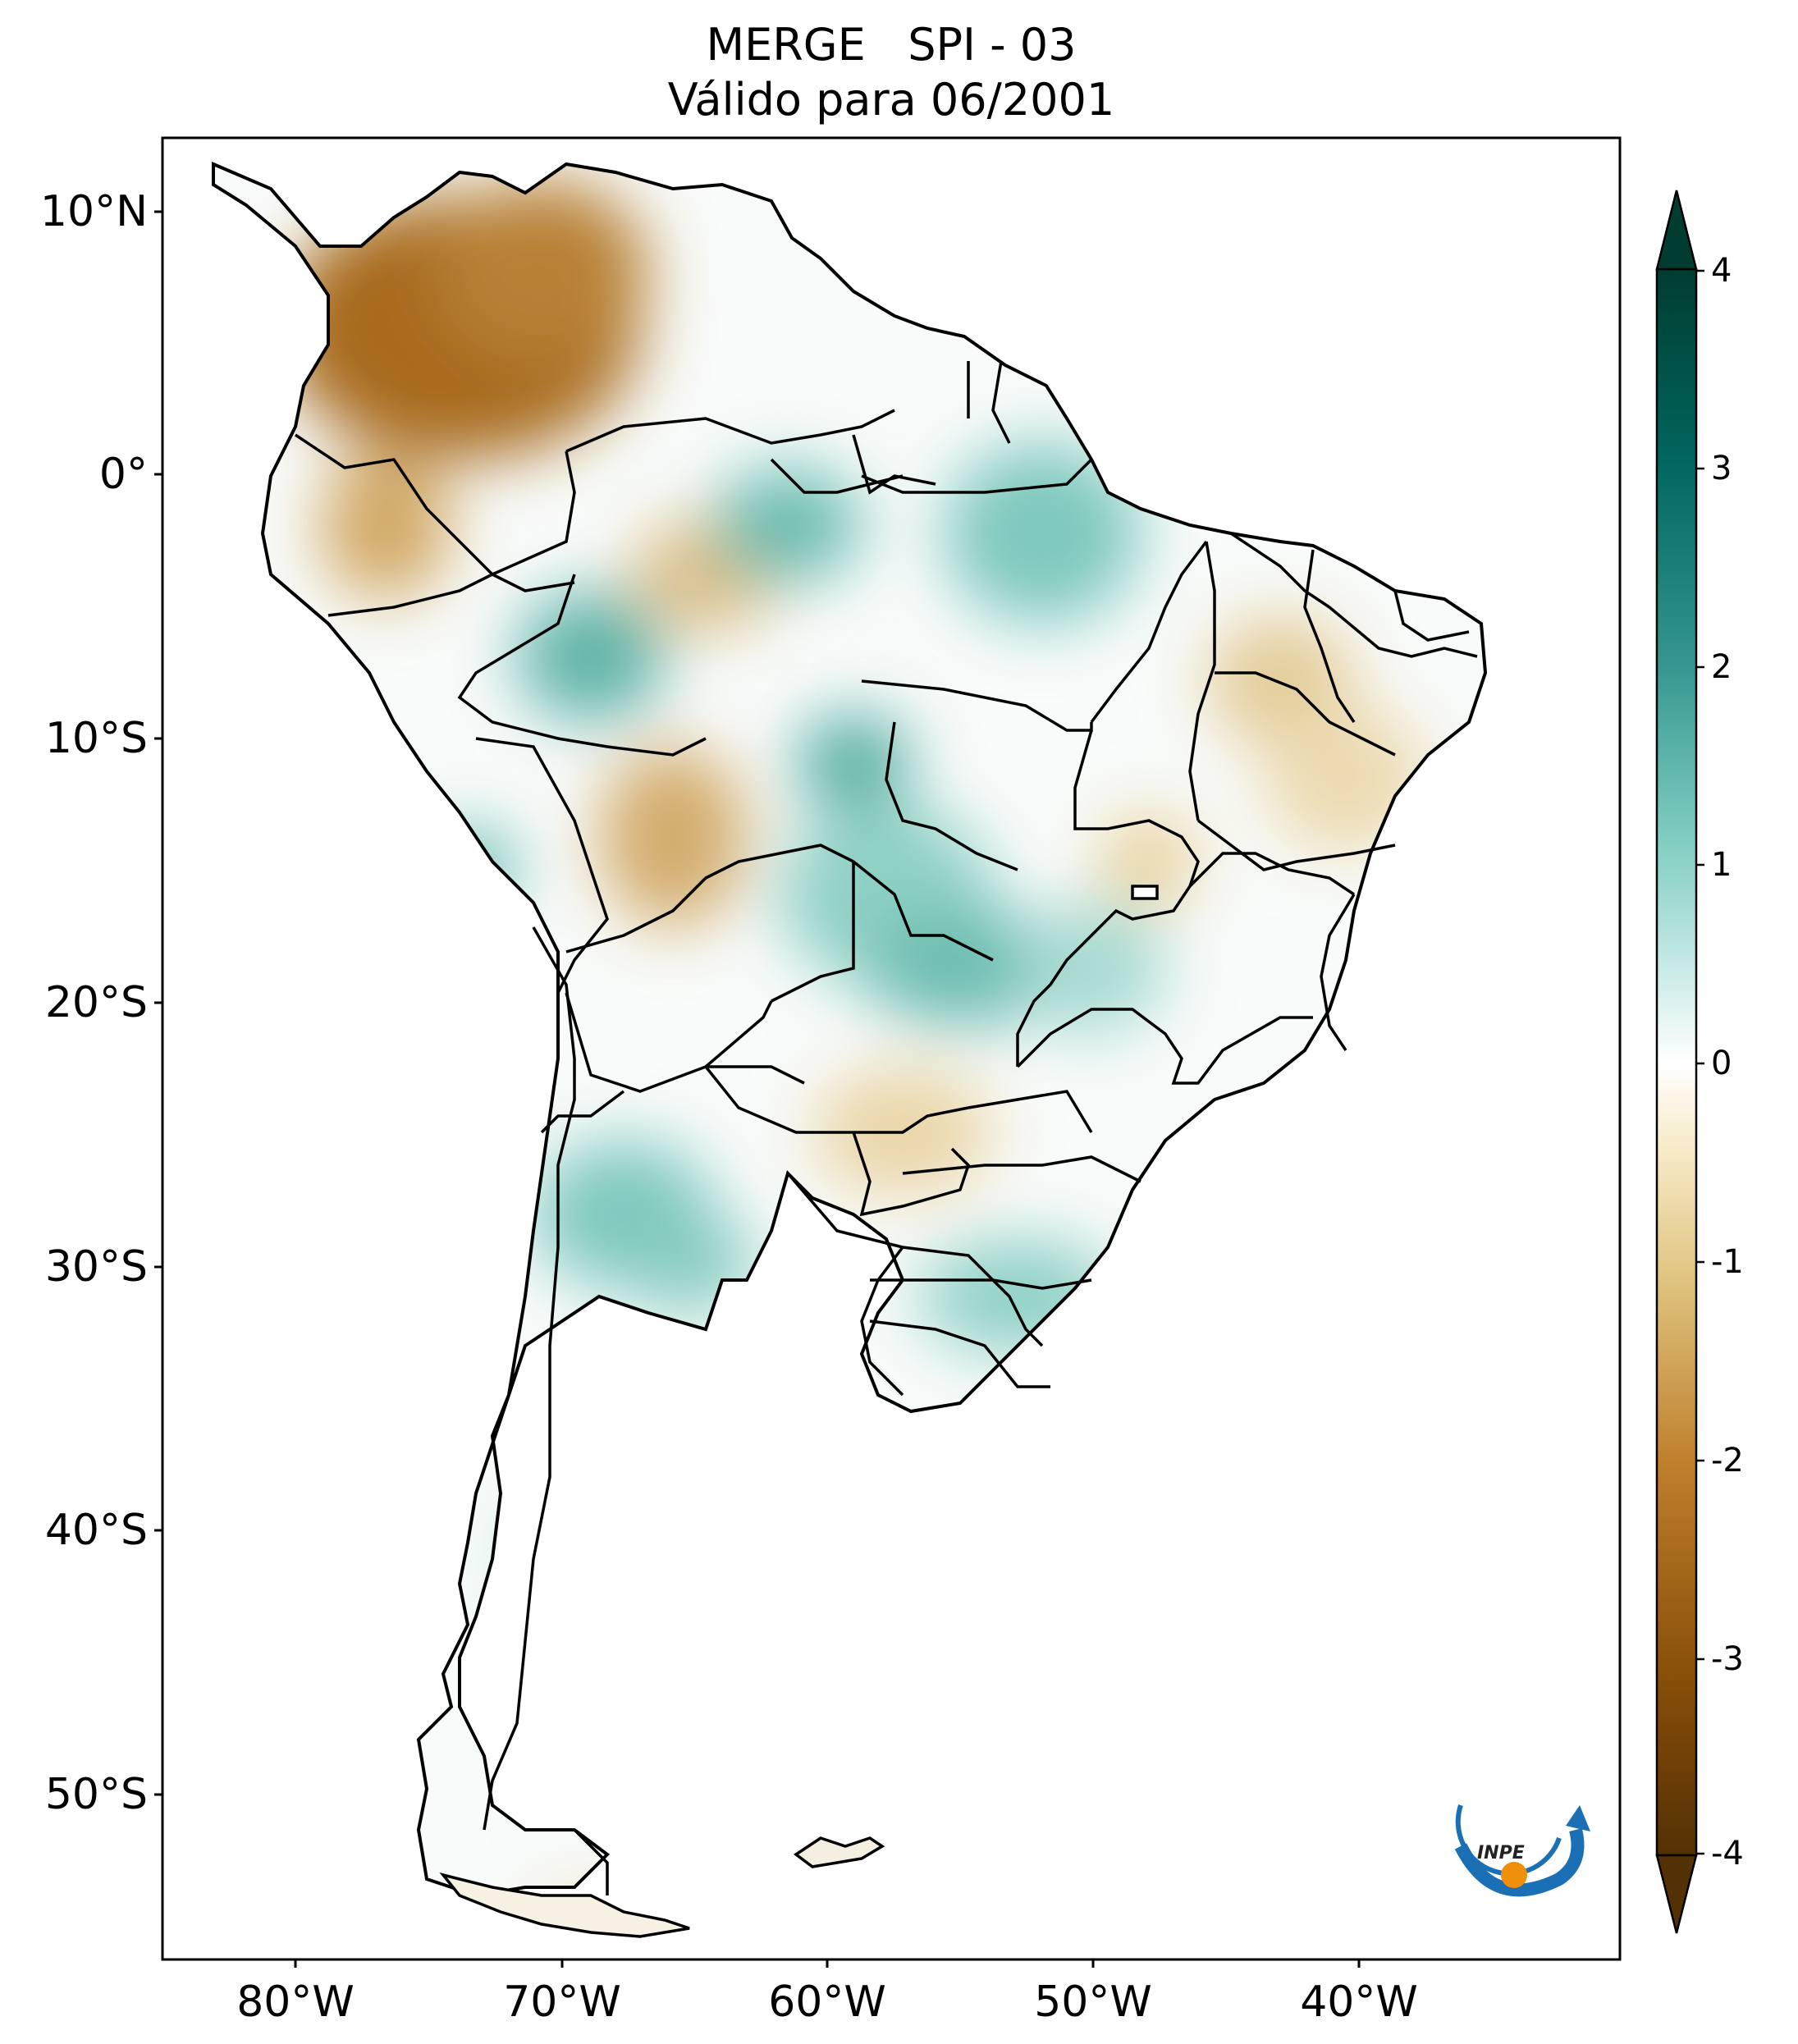 This screenshot has width=1798, height=2044. What do you see at coordinates (1727, 1262) in the screenshot?
I see `colorbar-label-neg1: -1` at bounding box center [1727, 1262].